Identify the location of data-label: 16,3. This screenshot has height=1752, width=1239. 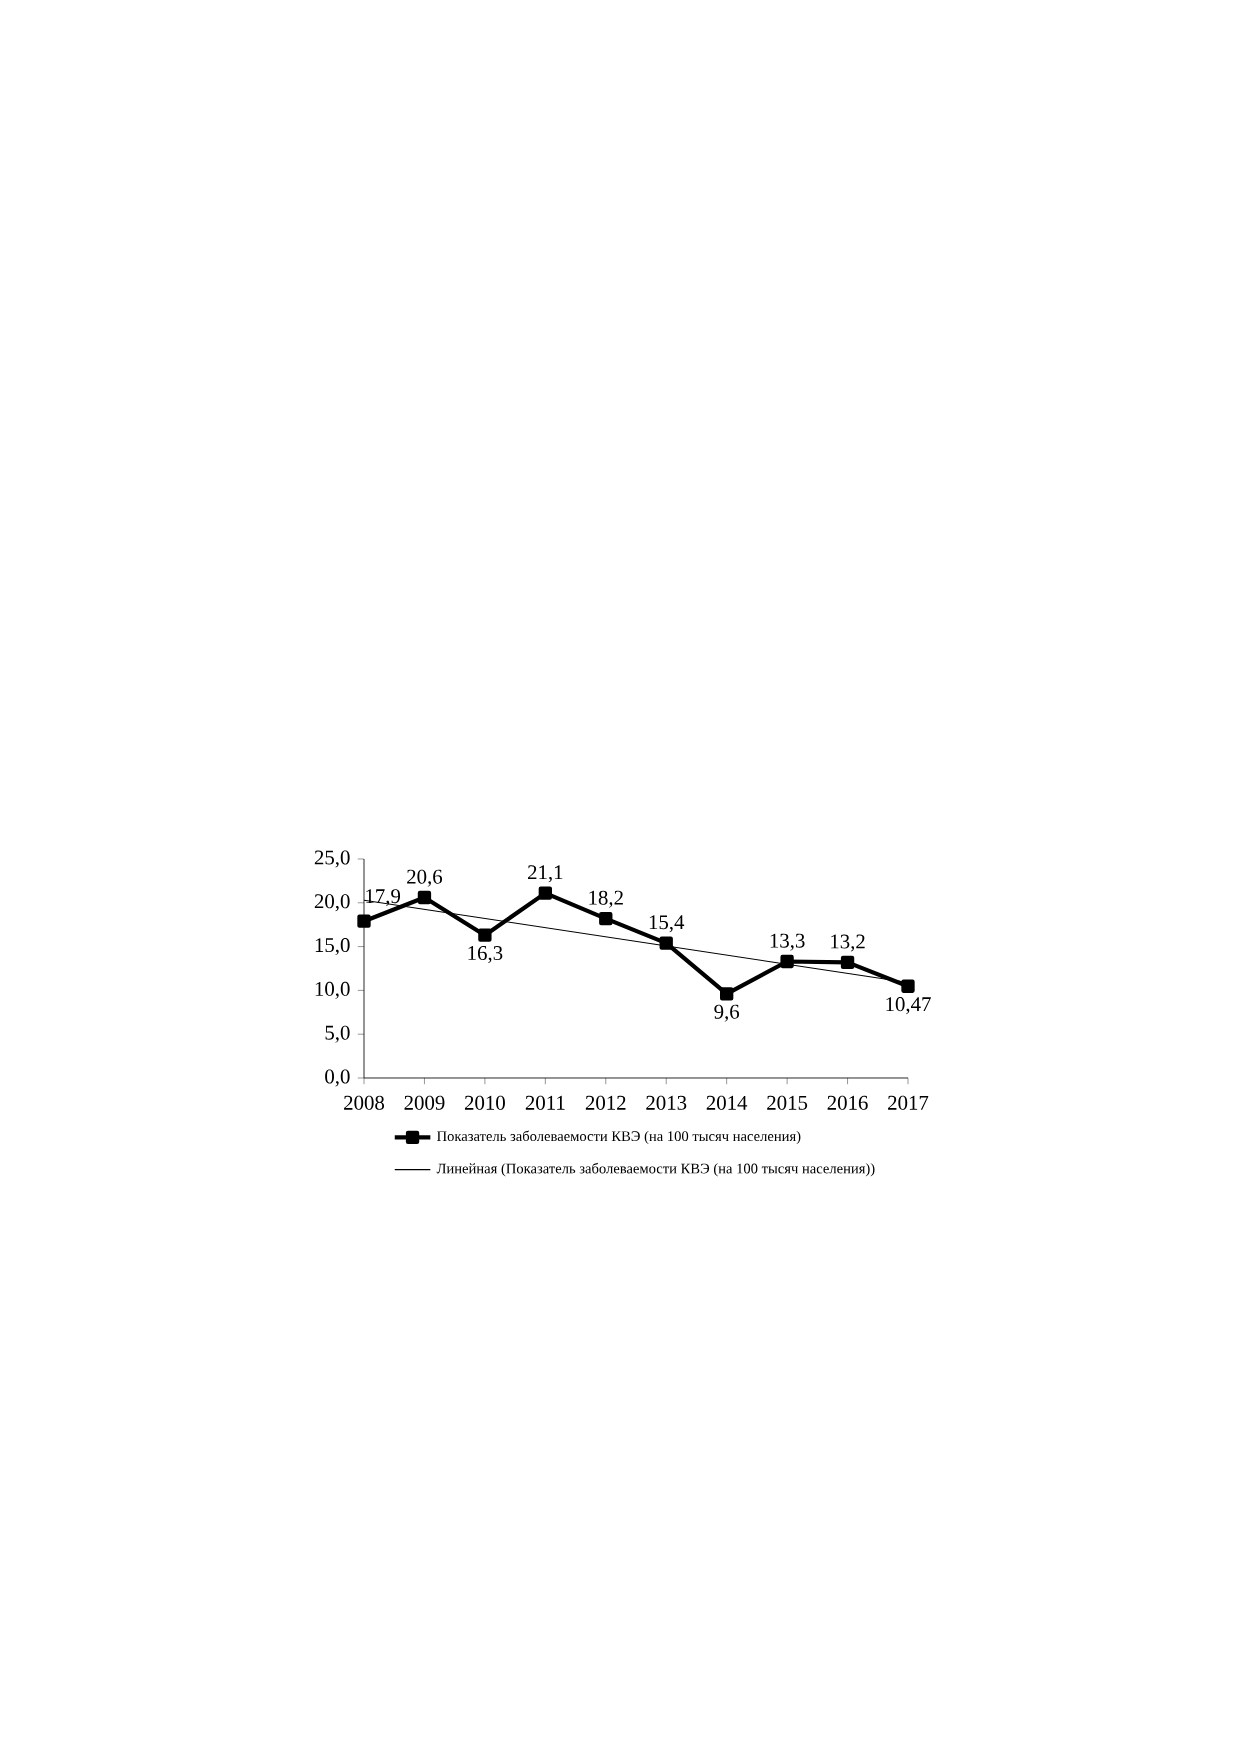
(485, 955).